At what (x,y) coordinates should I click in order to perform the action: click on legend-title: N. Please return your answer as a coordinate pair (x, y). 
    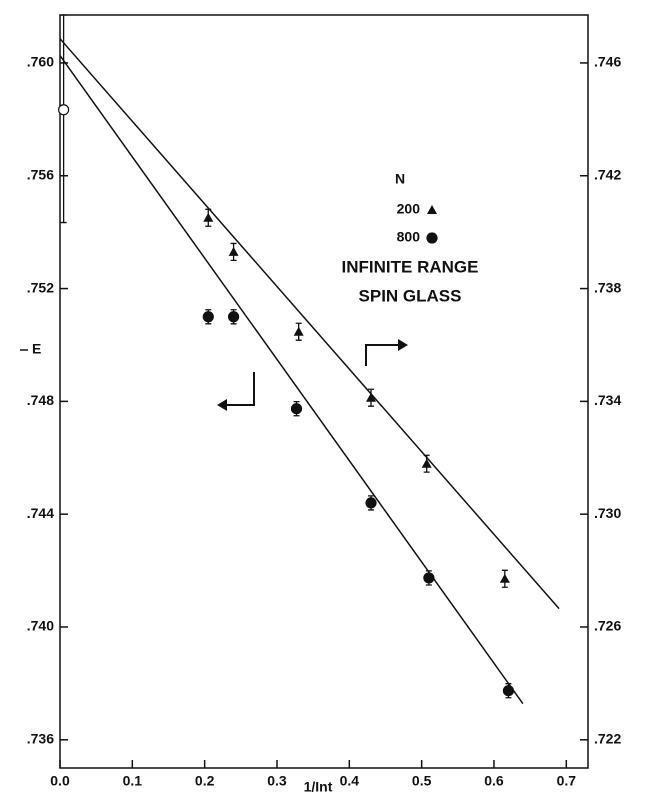
    Looking at the image, I should click on (400, 179).